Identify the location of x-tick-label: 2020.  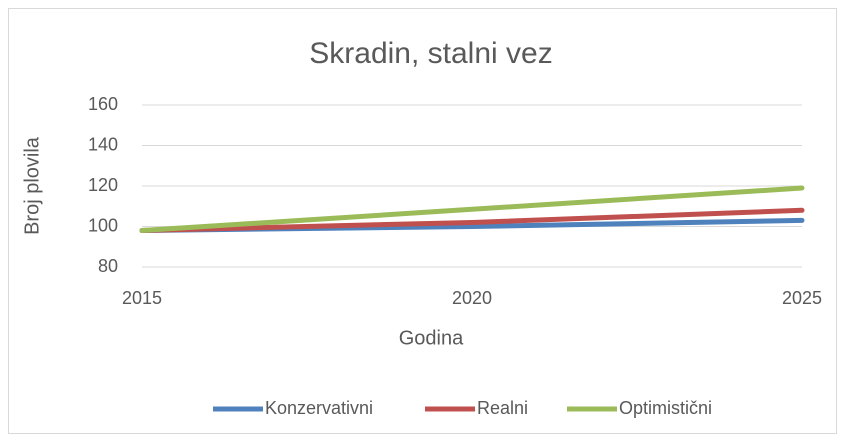
(472, 298).